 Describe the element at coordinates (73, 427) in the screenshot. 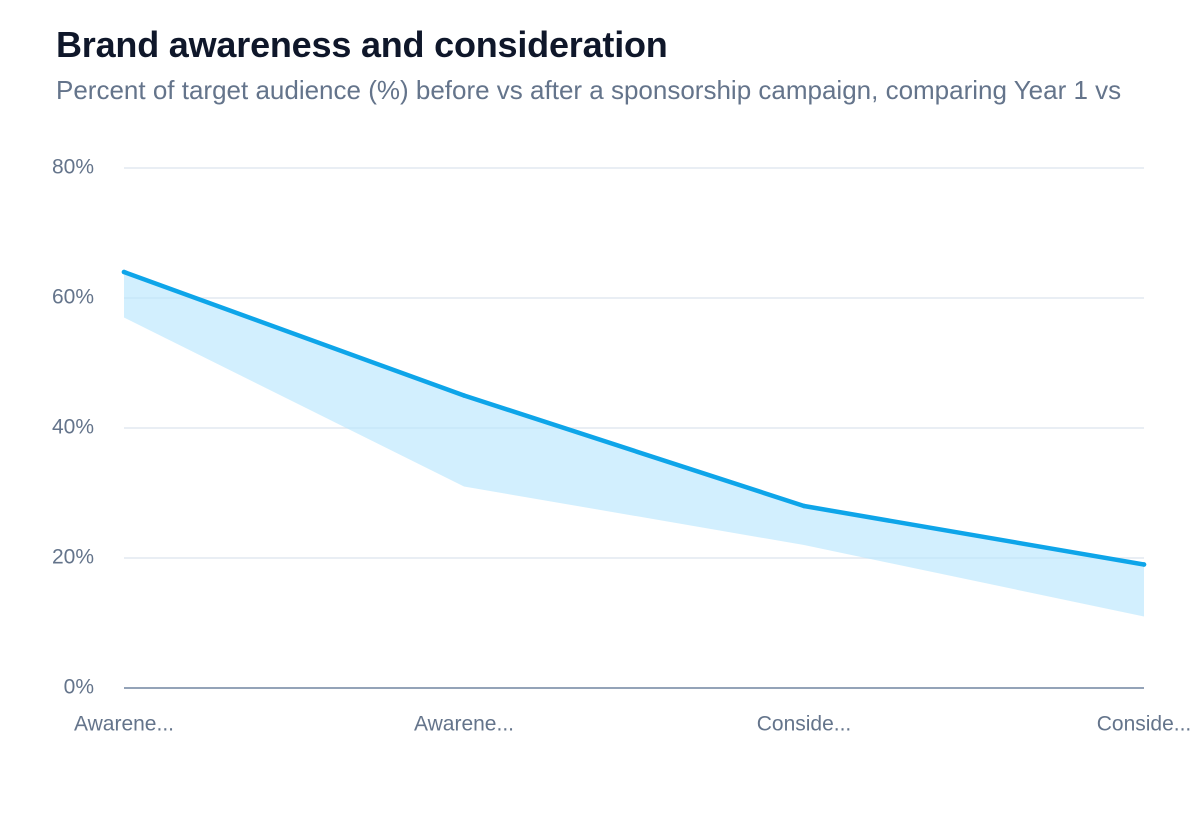

I see `y-tick-label: 40%` at that location.